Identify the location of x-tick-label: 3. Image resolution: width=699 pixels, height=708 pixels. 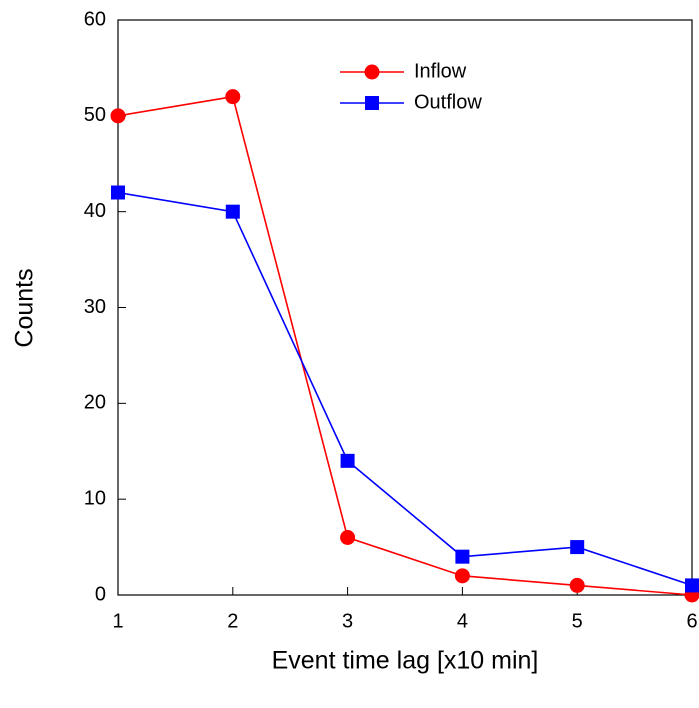
(347, 621).